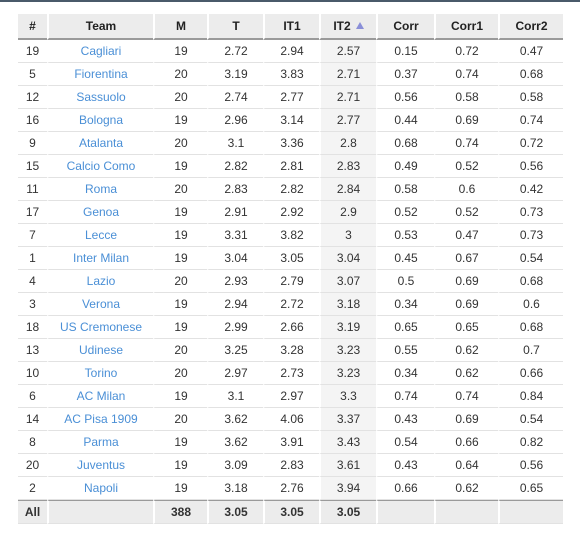 This screenshot has width=580, height=547. Describe the element at coordinates (235, 258) in the screenshot. I see `cell-t: 3.04` at that location.